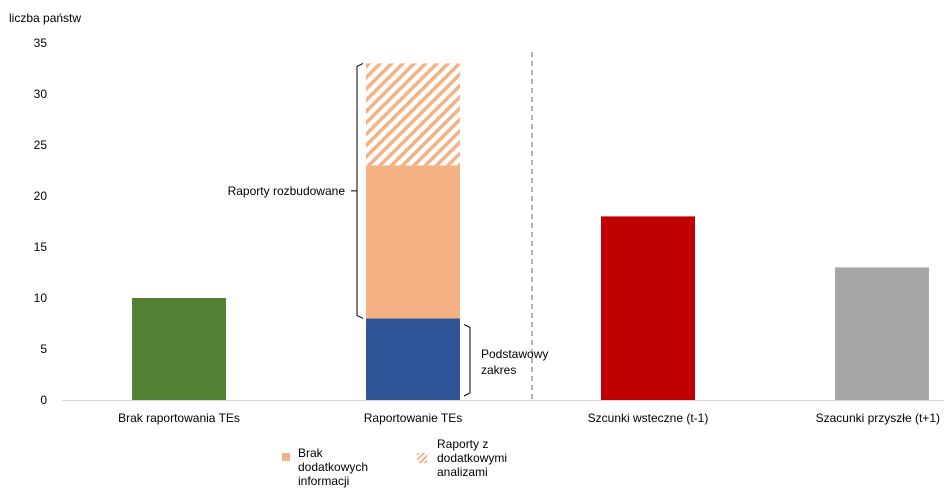 Image resolution: width=944 pixels, height=488 pixels. Describe the element at coordinates (467, 360) in the screenshot. I see `bracket-podstawowy-zakres` at that location.